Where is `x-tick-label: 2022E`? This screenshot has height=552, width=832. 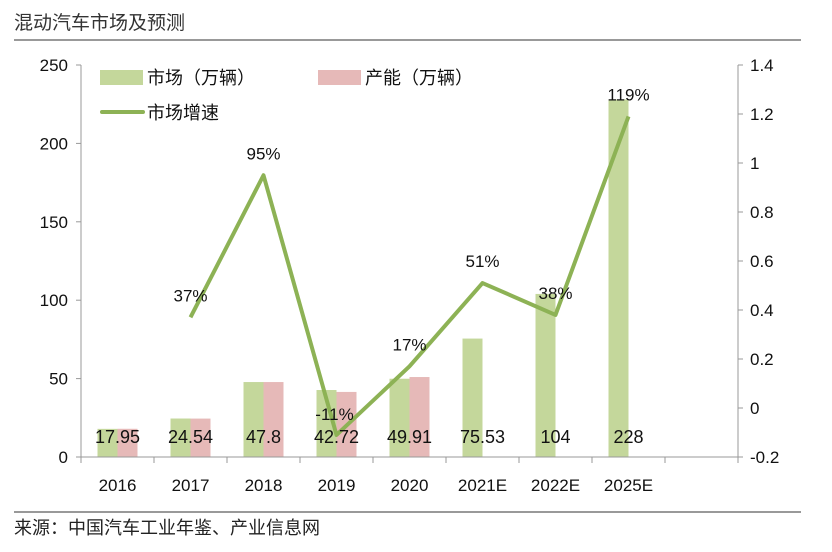
x-tick-label: 2022E is located at coordinates (555, 485).